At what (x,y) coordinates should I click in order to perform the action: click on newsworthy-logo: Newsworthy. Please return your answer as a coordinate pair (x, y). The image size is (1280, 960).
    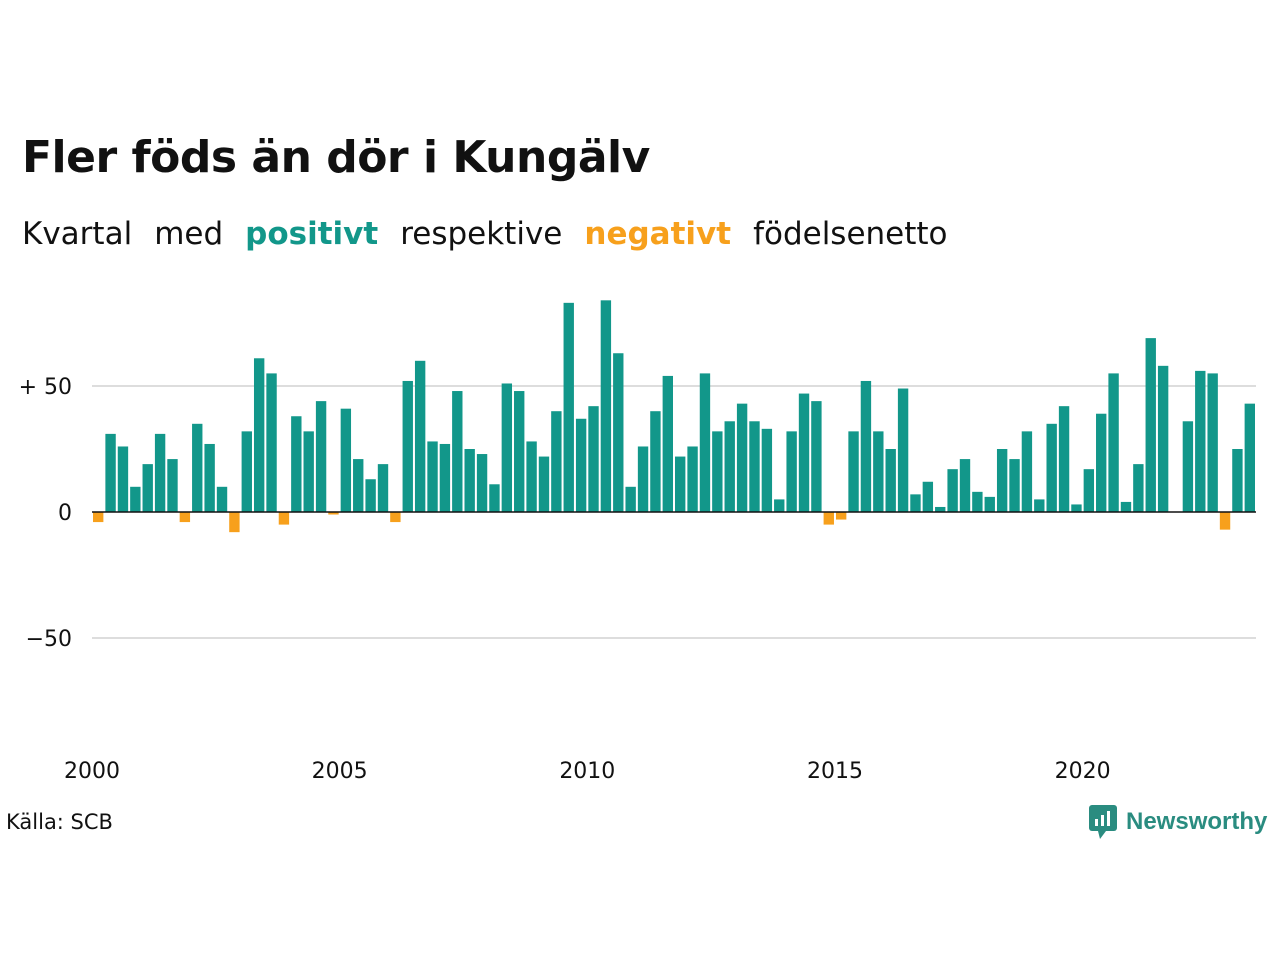
    Looking at the image, I should click on (1177, 822).